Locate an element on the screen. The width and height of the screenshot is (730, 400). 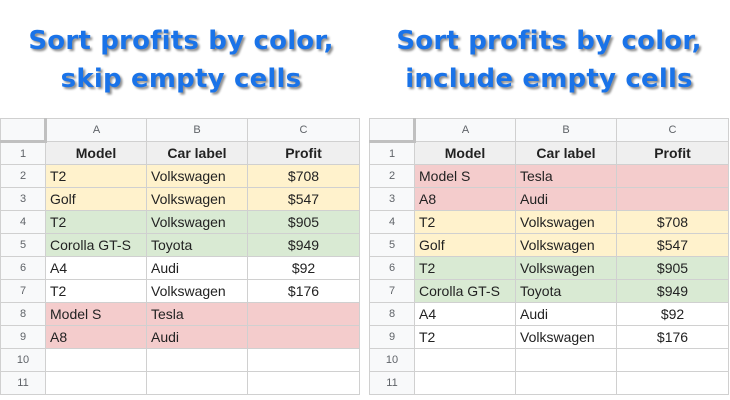
right-title-line-1: Sort profits by color, is located at coordinates (549, 41).